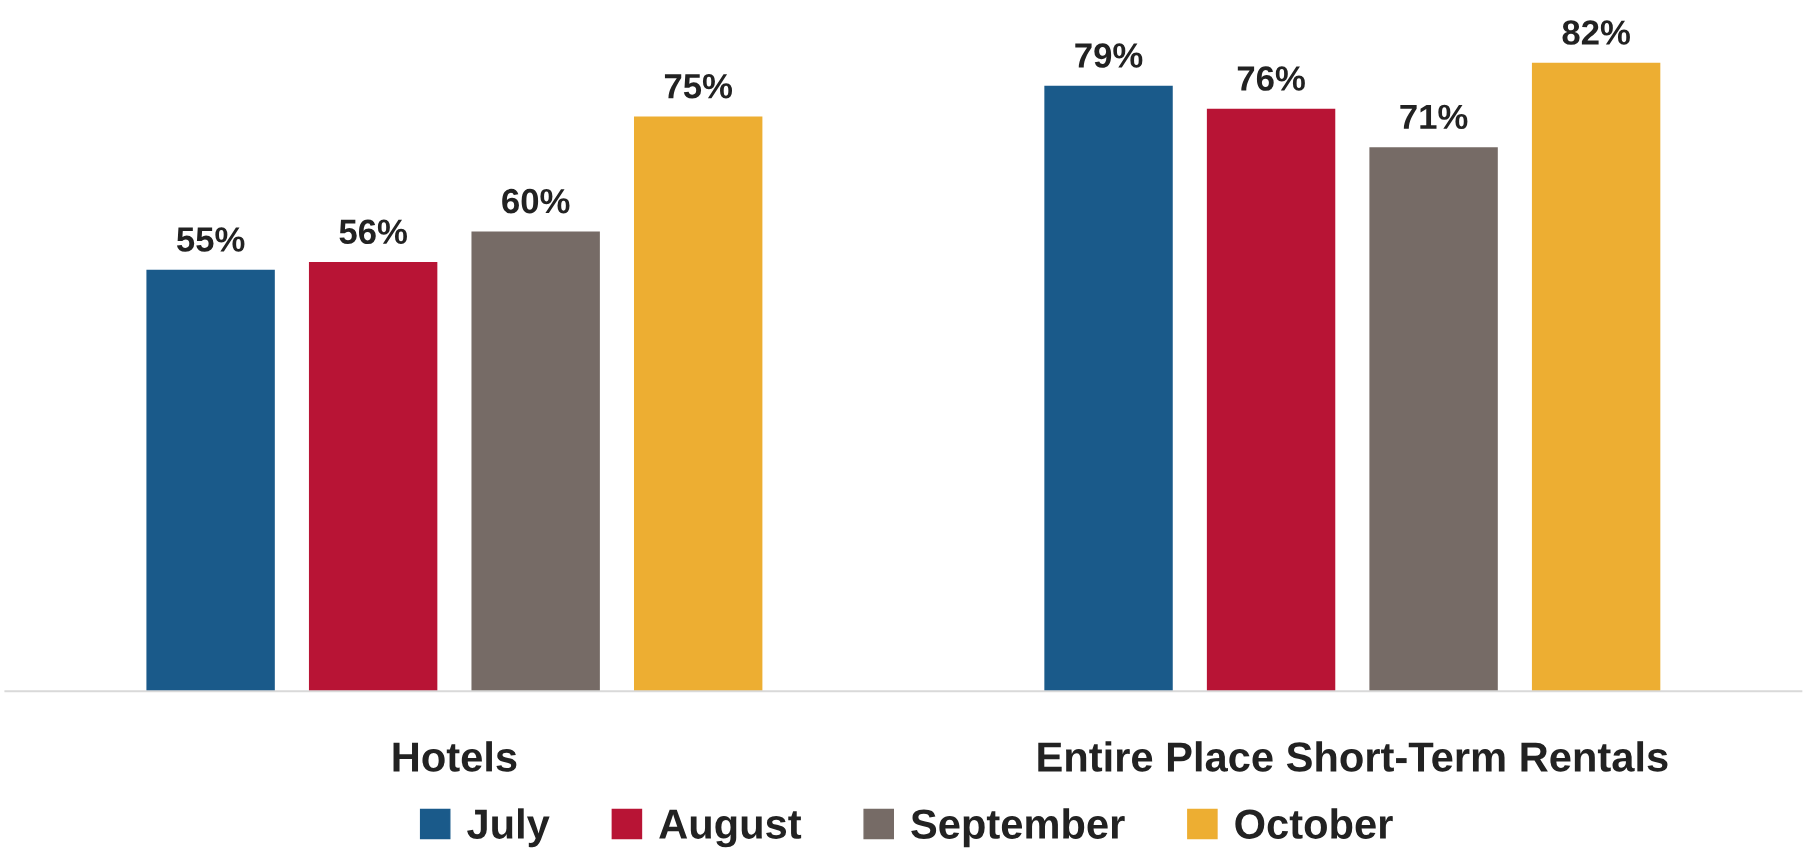  I want to click on x-tick-label: Hotels, so click(455, 756).